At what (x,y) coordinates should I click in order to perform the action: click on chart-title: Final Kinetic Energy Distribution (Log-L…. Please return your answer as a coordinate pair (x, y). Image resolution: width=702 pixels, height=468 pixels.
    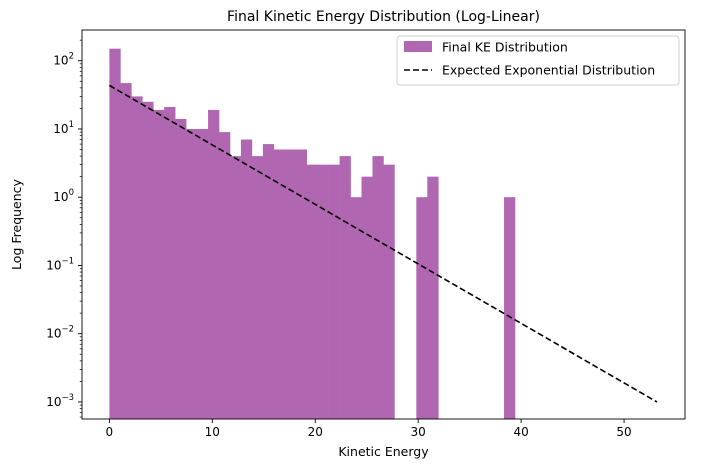
    Looking at the image, I should click on (383, 17).